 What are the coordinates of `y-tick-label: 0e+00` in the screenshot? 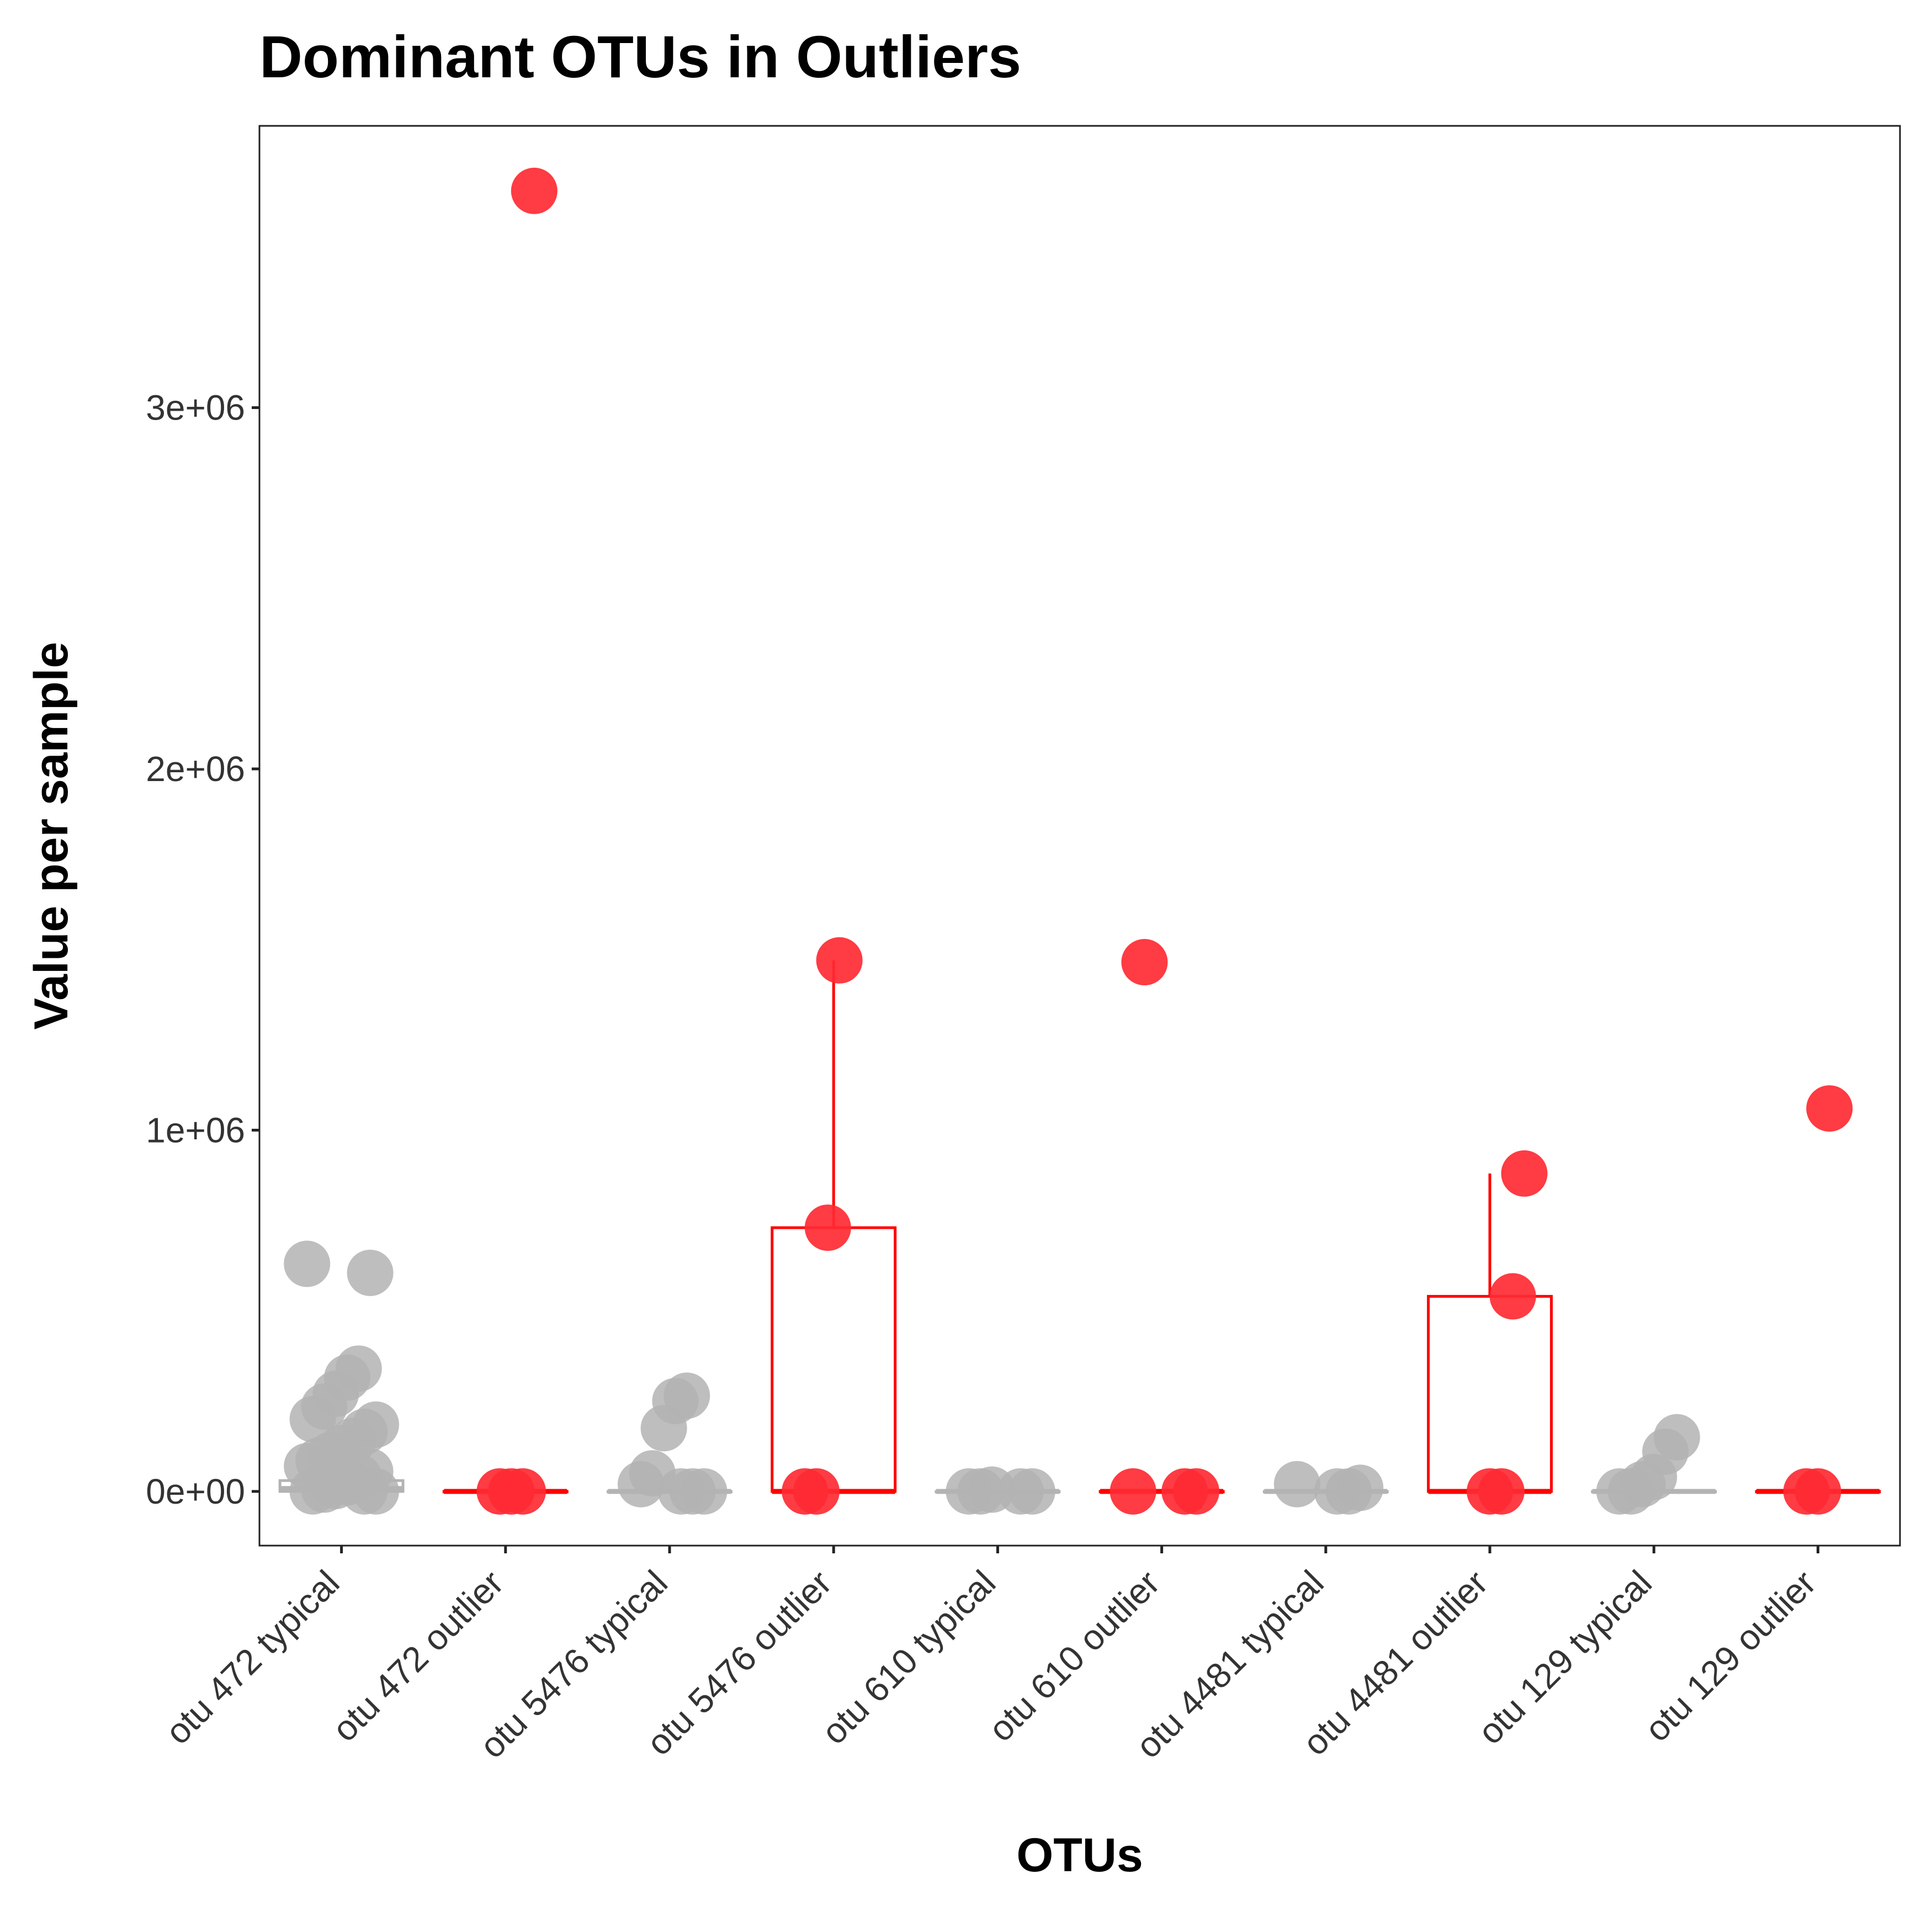 It's located at (196, 1492).